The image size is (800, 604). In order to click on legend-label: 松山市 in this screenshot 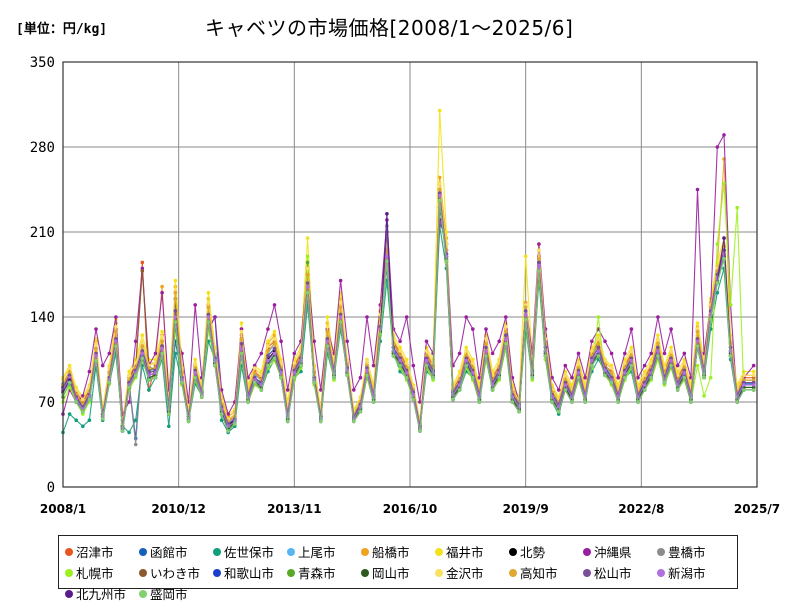, I will do `click(613, 573)`.